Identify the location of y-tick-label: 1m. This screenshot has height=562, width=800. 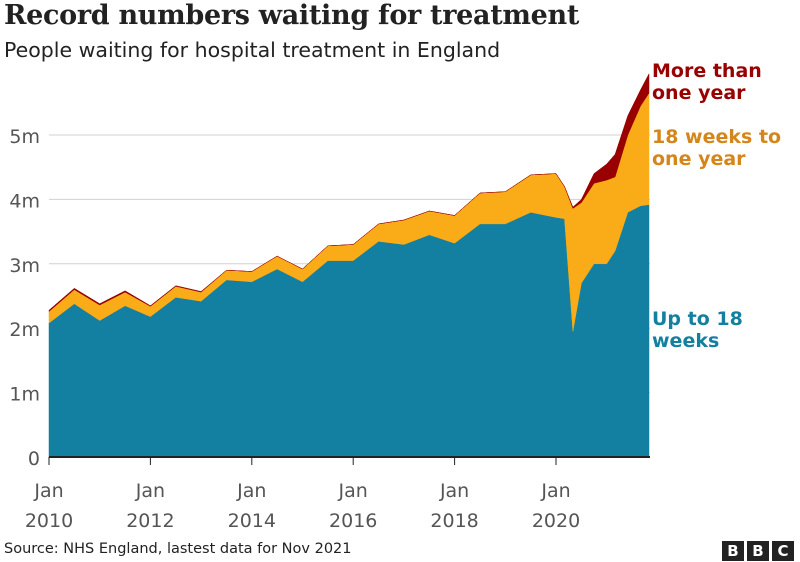
(24, 395).